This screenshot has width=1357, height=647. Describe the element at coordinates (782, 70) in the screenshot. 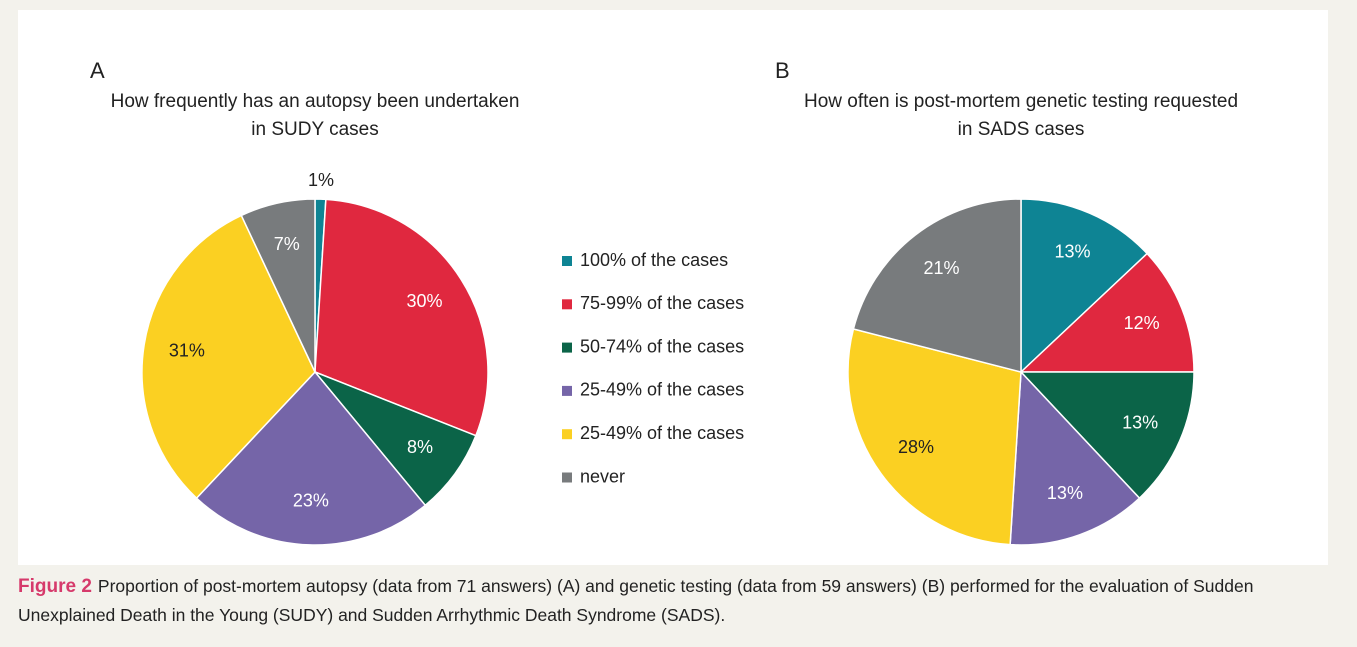

I see `panel-letter: B` at that location.